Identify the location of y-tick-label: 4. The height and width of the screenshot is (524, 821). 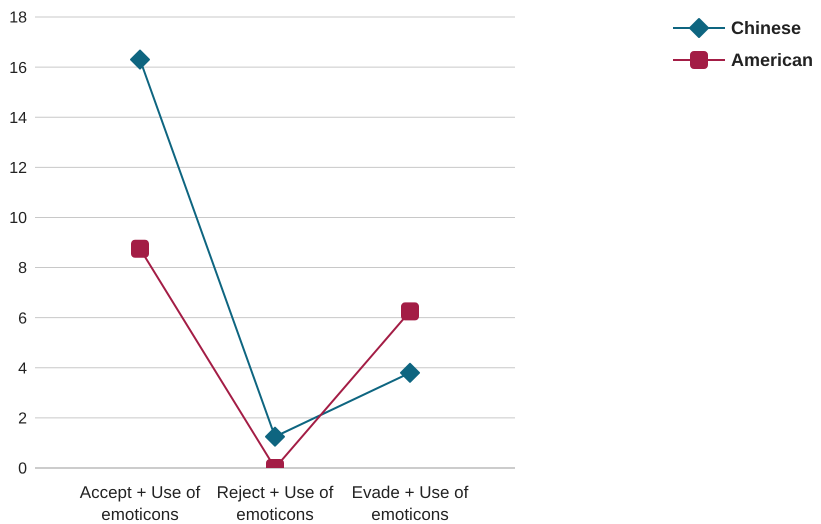
(23, 369).